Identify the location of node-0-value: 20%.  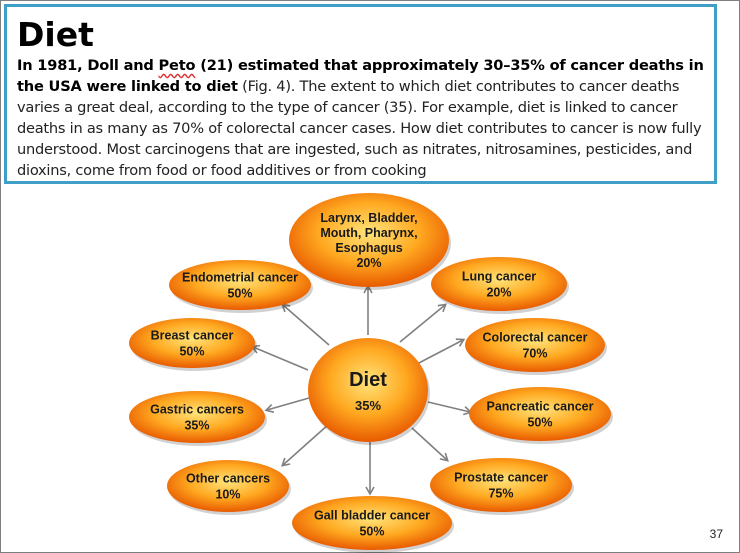
(368, 263).